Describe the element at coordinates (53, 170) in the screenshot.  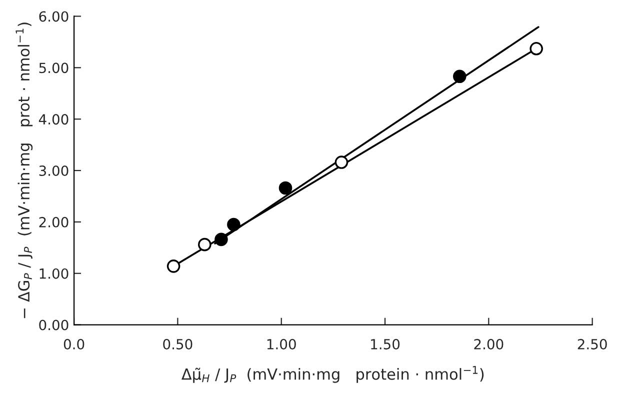
I see `y-tick-label: 3.00` at that location.